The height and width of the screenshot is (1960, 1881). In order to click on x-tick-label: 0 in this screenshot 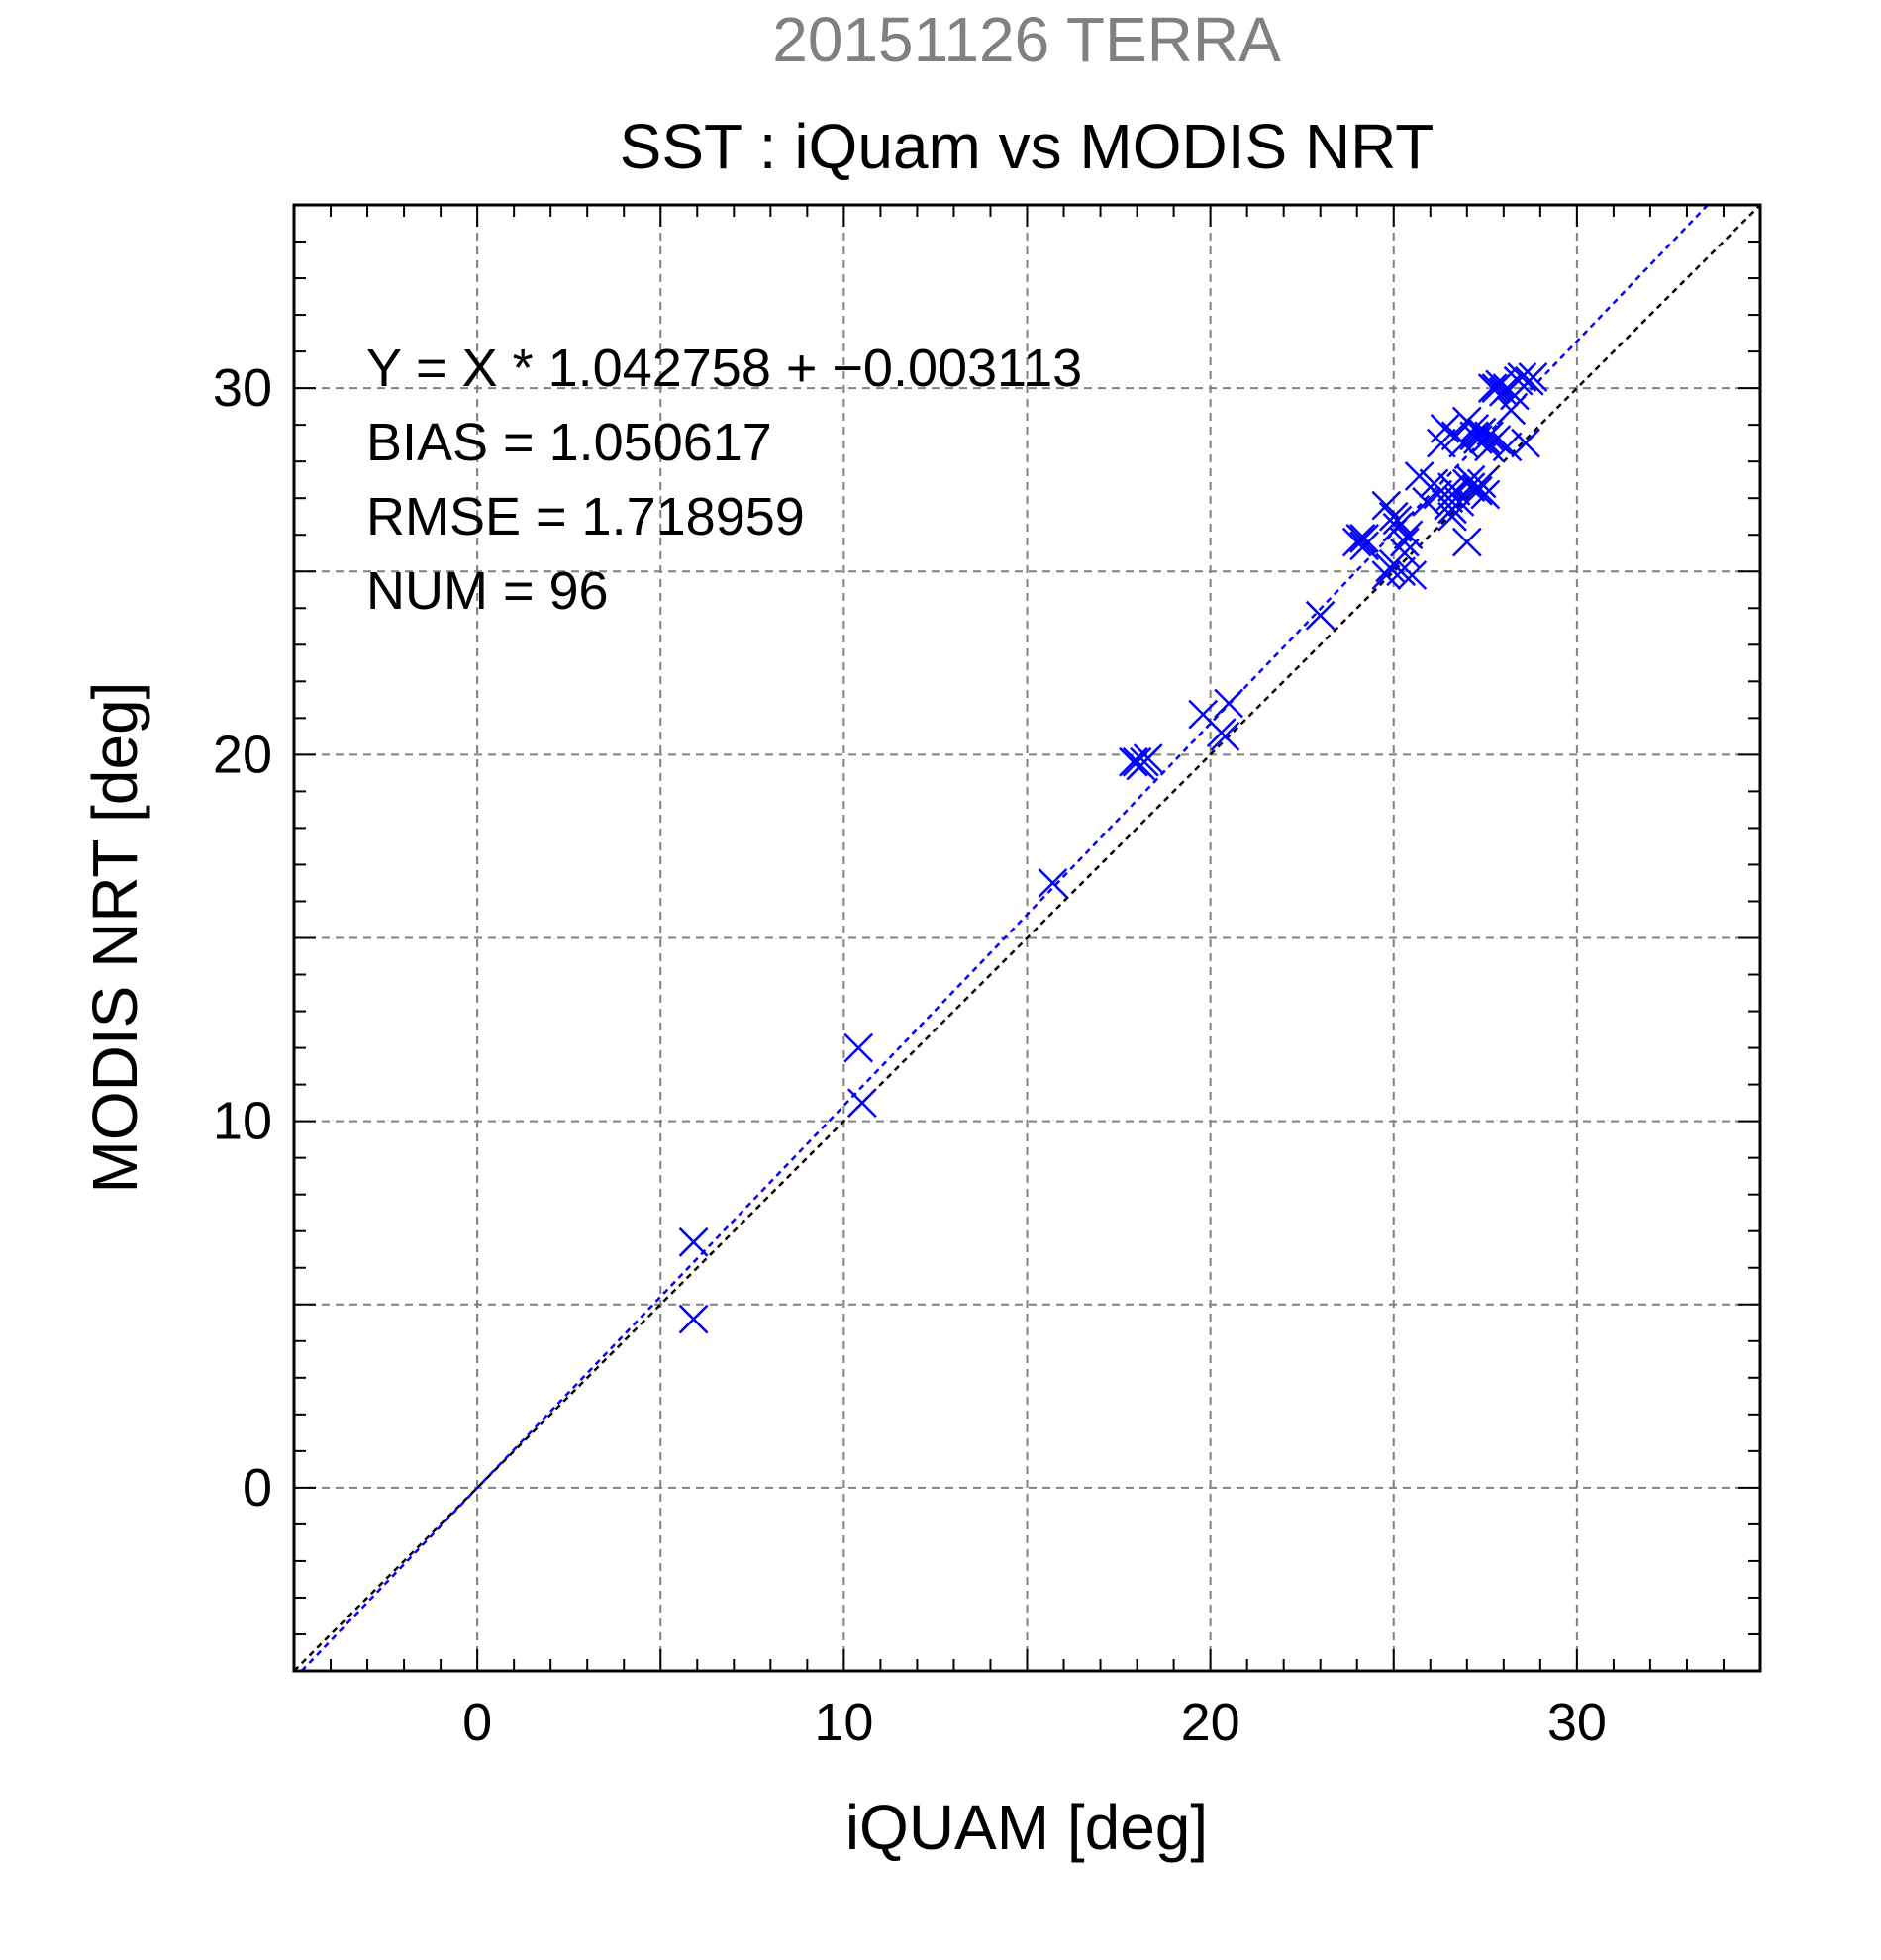, I will do `click(477, 1722)`.